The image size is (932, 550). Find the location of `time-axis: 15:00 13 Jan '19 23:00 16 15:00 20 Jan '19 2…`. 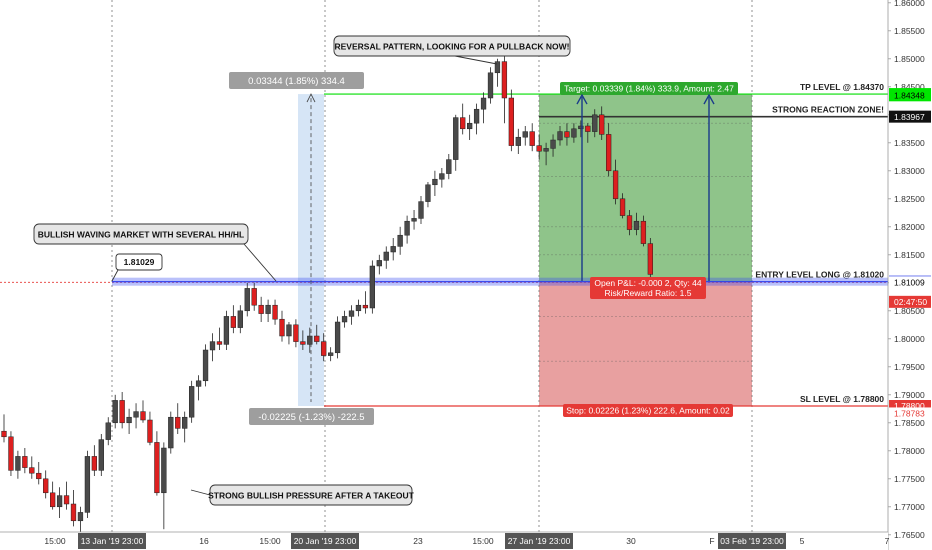

time-axis: 15:00 13 Jan '19 23:00 16 15:00 20 Jan '19 2… is located at coordinates (445, 540).